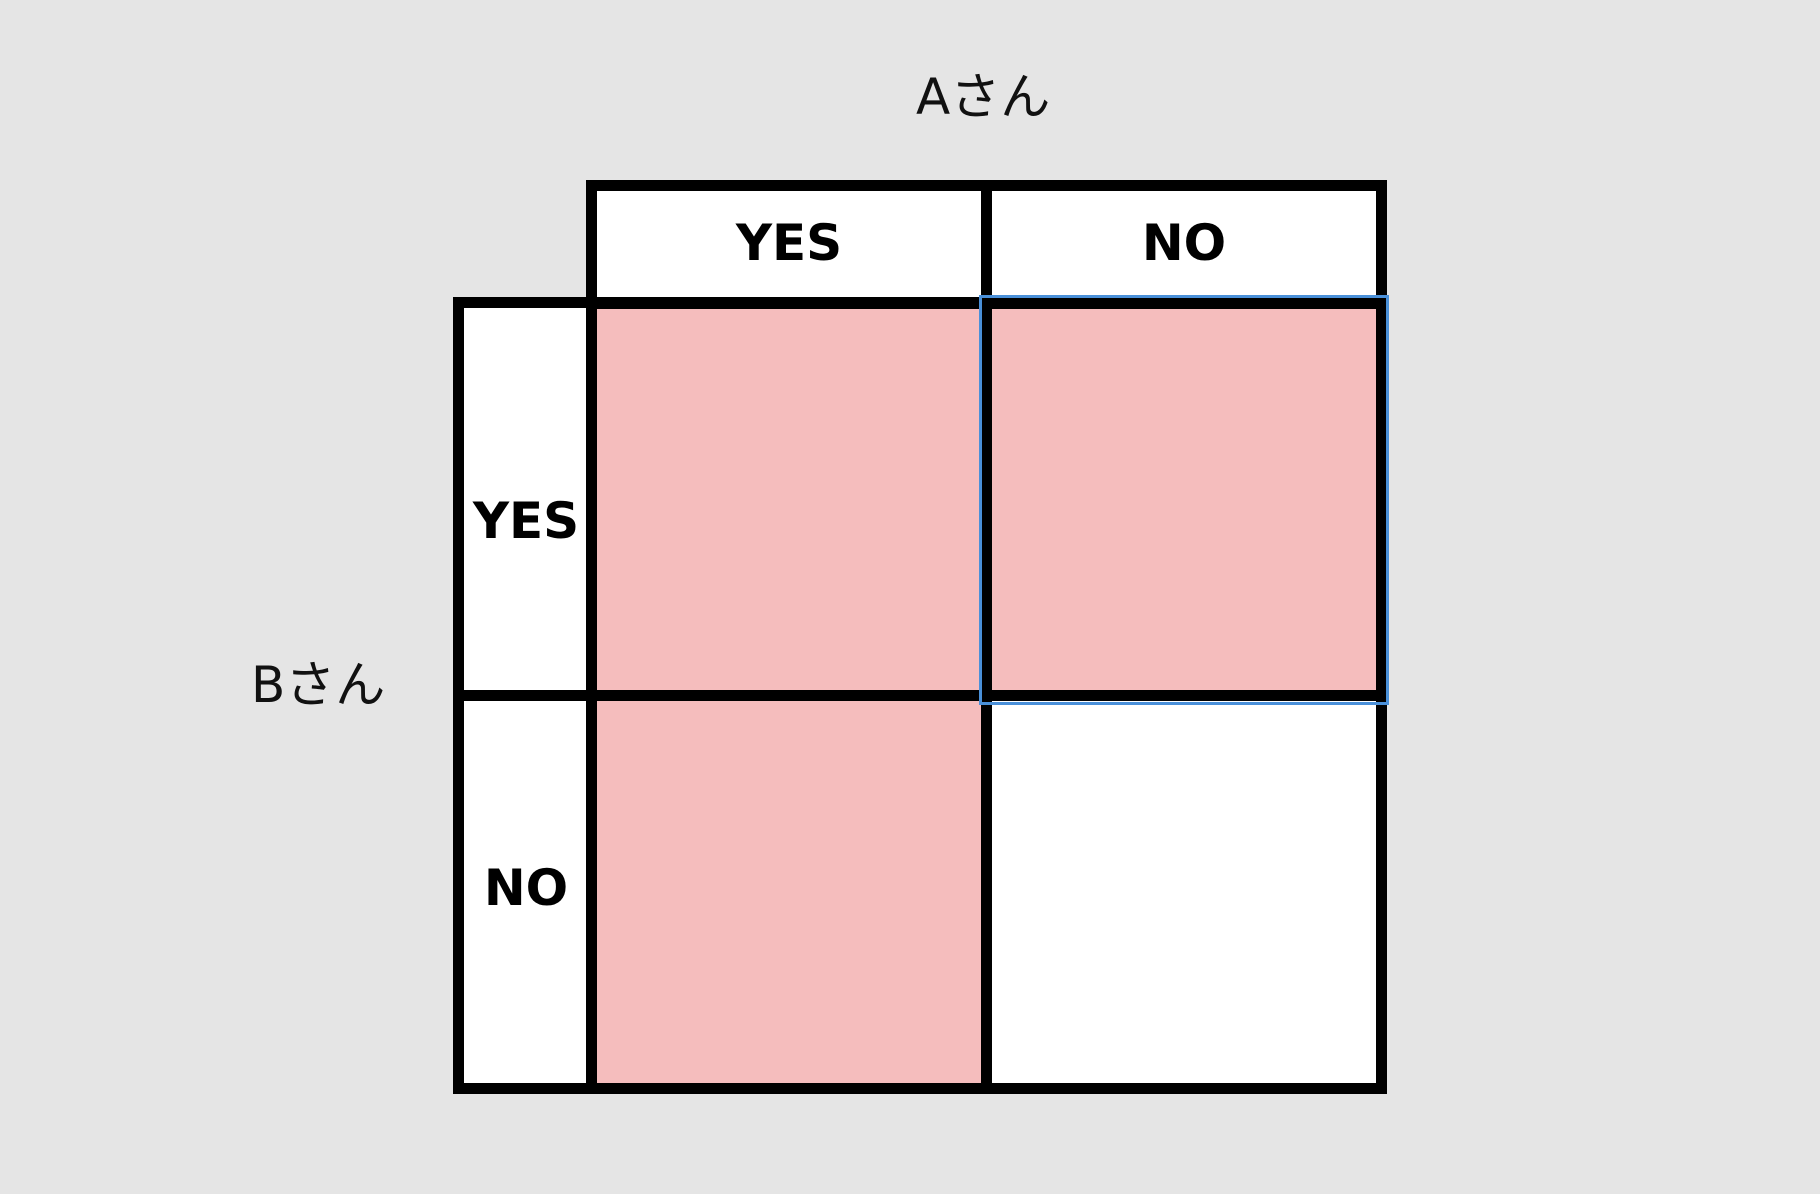 This screenshot has height=1194, width=1820. I want to click on cell-yes-yes, so click(789, 499).